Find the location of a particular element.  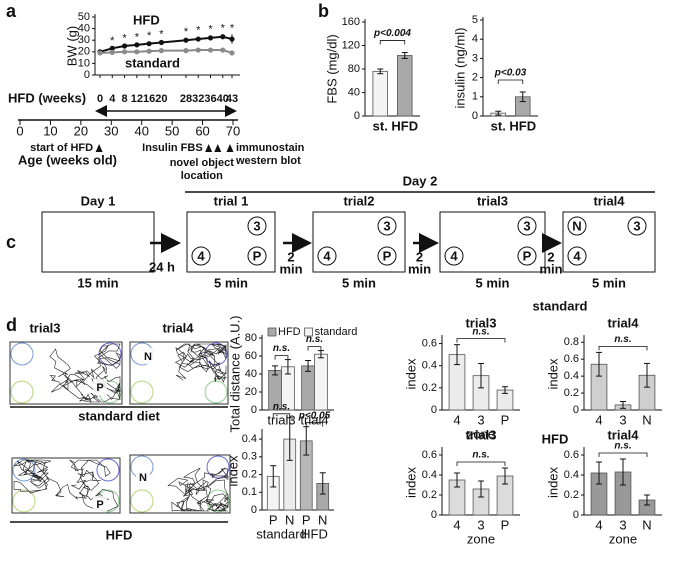

timeline-axis-label: Age (weeks old) is located at coordinates (67, 159).